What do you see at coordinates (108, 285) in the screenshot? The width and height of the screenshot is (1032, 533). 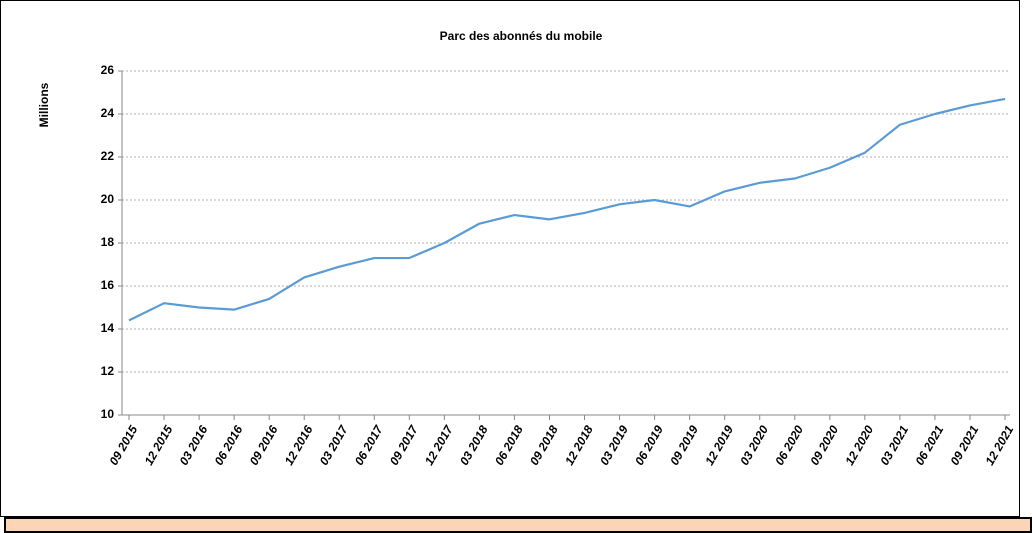 I see `y-tick-label: 16` at bounding box center [108, 285].